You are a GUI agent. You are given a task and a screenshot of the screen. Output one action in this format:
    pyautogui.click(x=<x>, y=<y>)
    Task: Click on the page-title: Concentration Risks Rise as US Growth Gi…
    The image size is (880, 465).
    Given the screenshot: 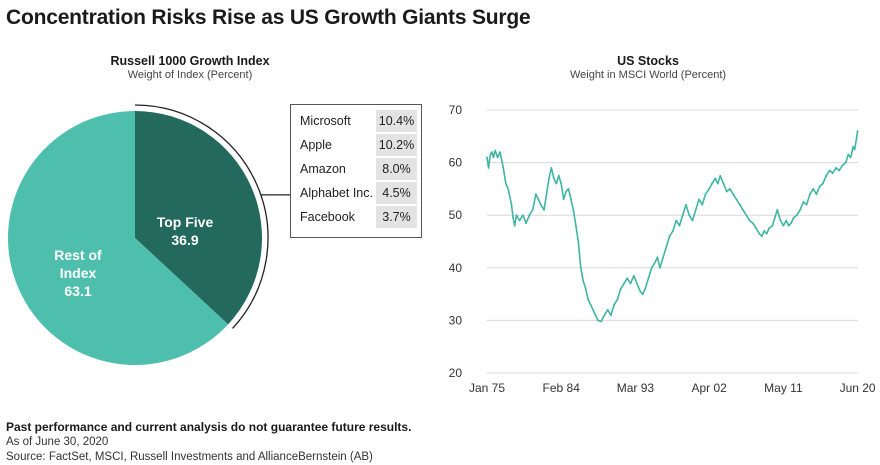 What is the action you would take?
    pyautogui.click(x=268, y=17)
    